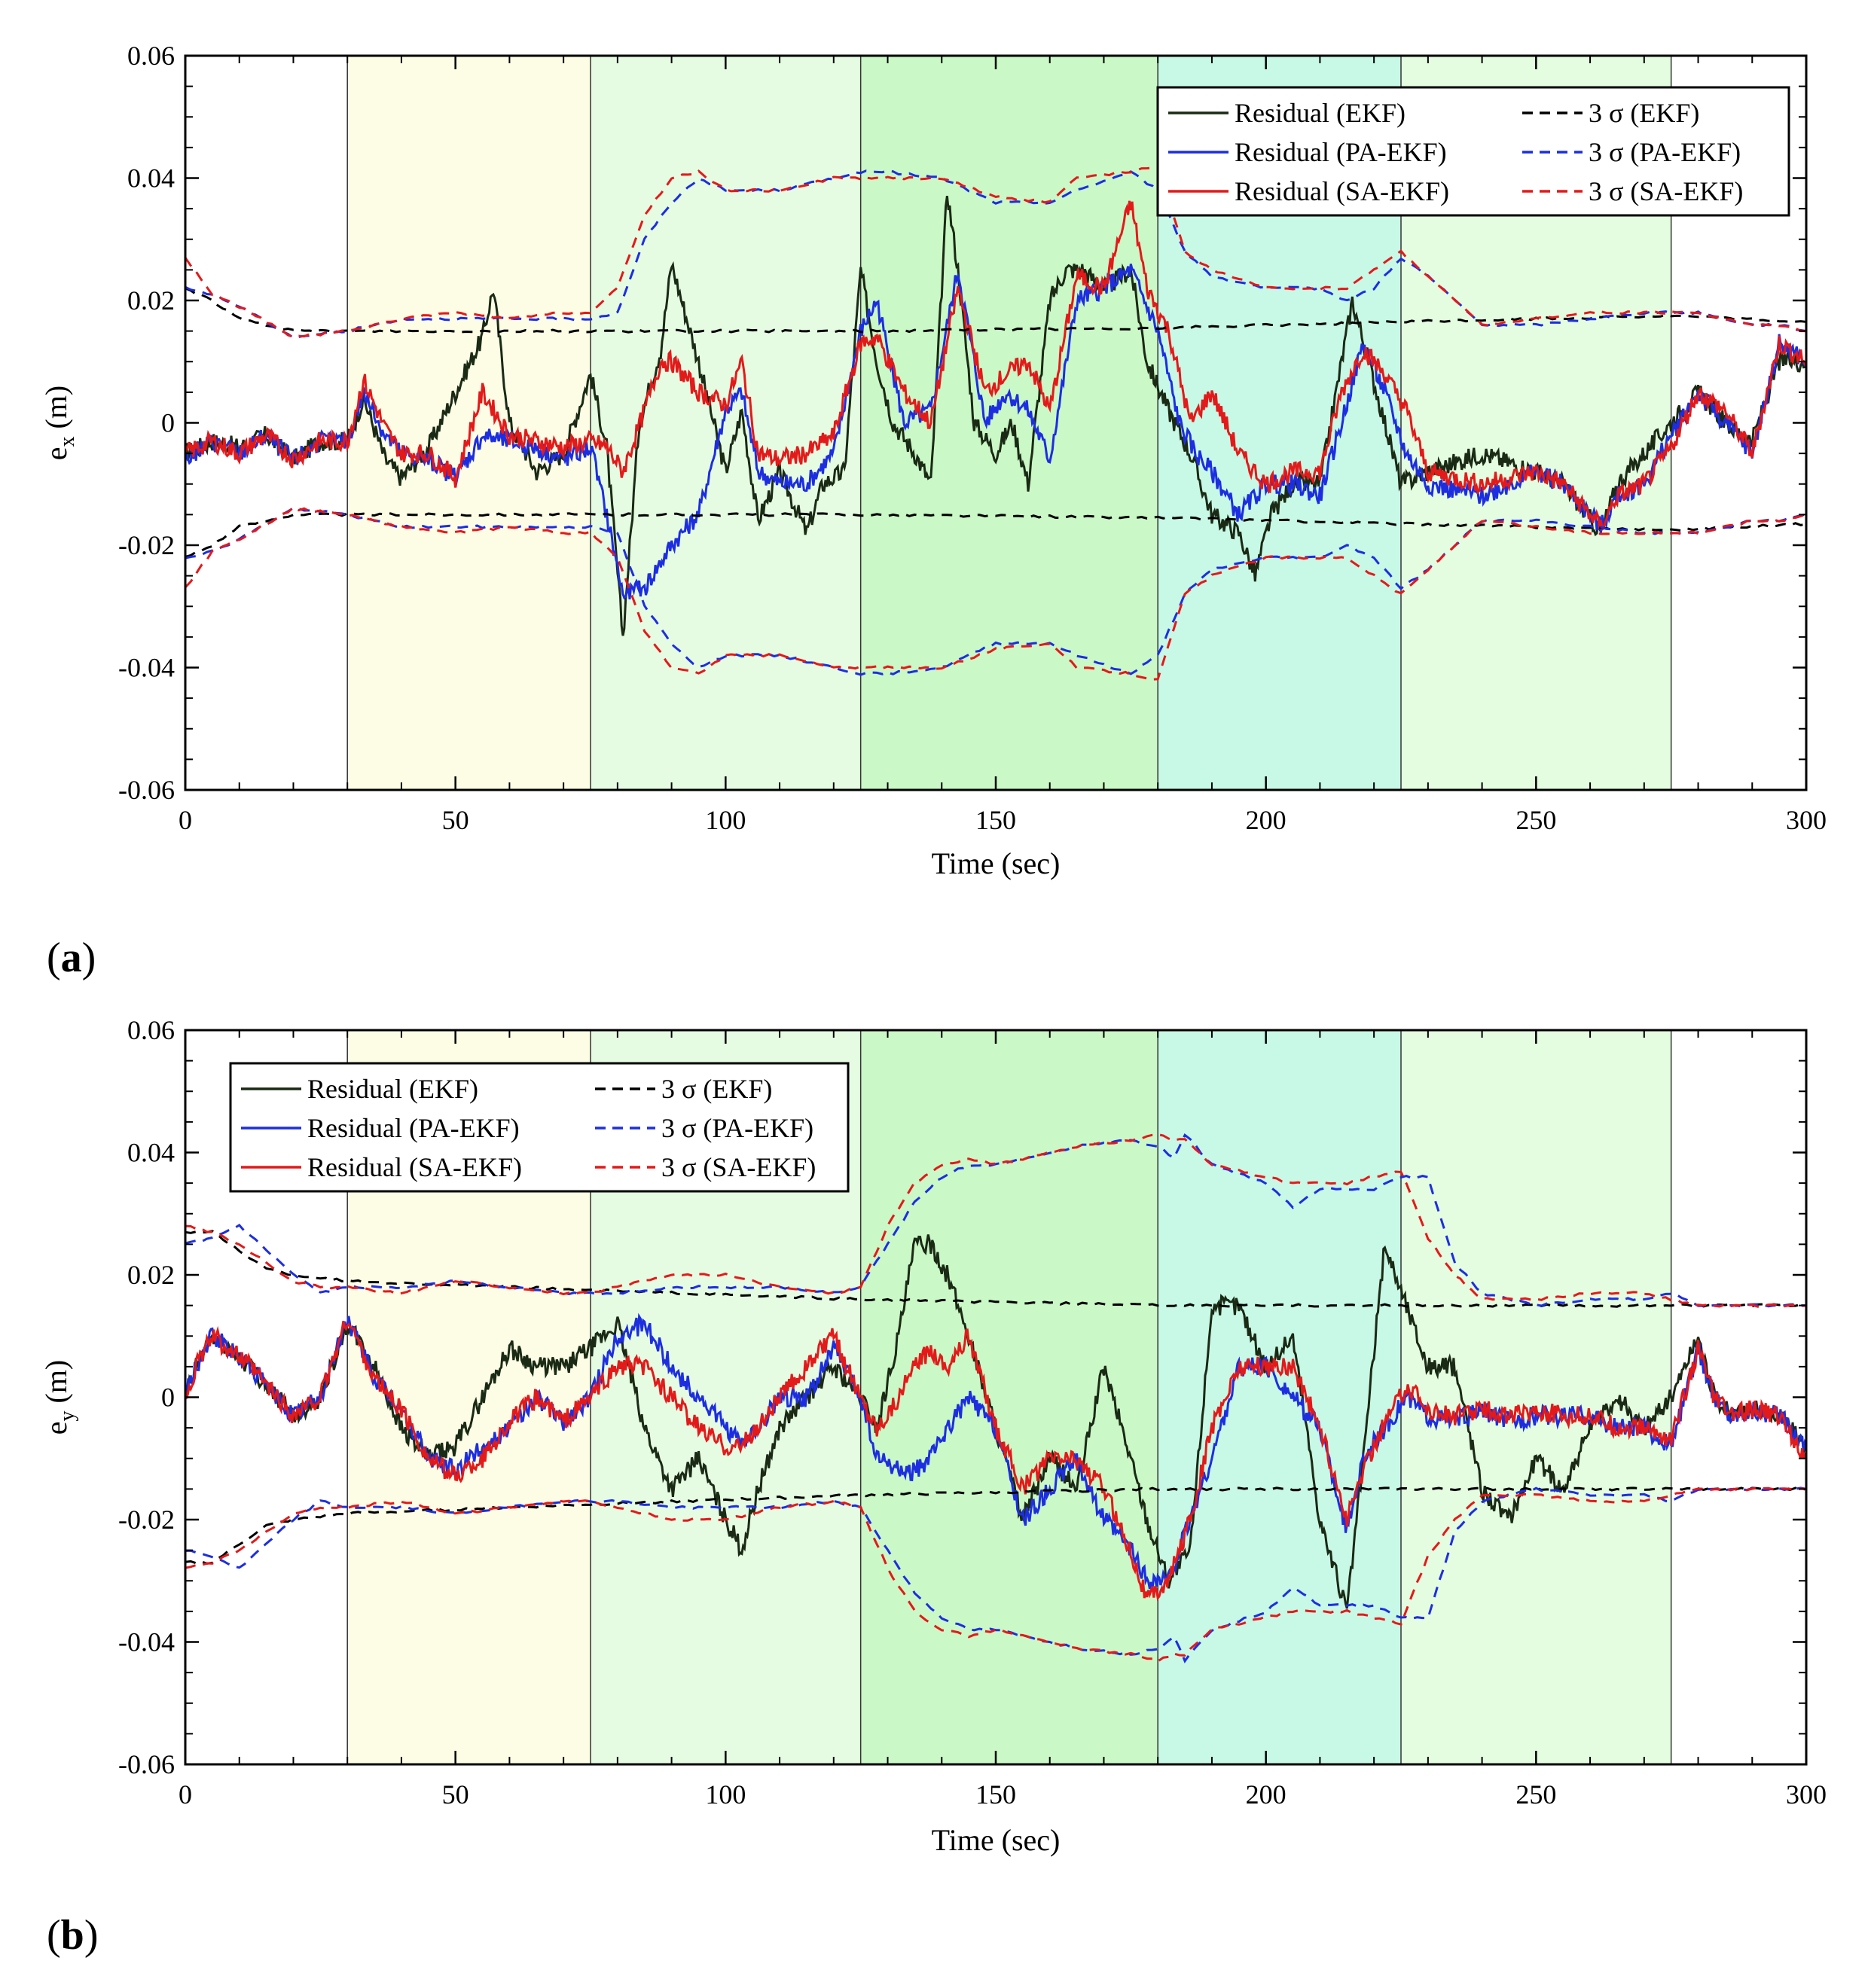 This screenshot has height=1988, width=1871. I want to click on panel-label-a: (a), so click(71, 958).